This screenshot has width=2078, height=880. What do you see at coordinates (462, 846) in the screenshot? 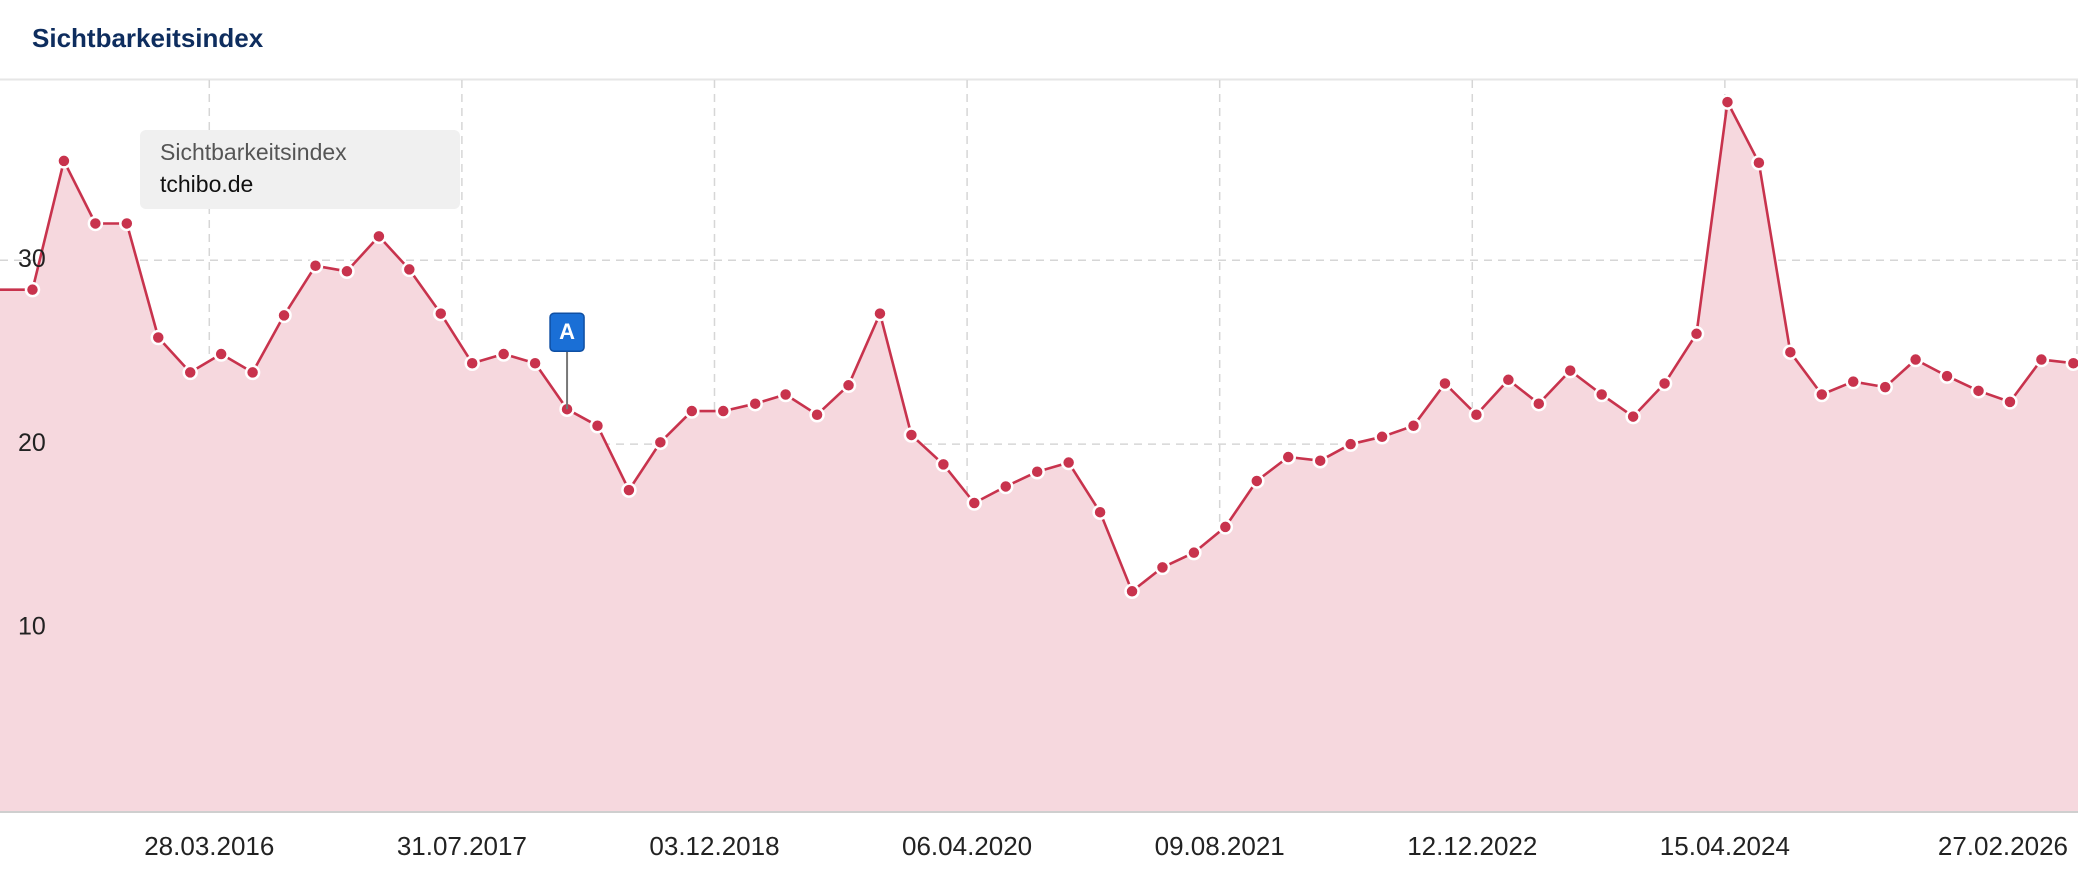
I see `x-tick-label: 31.07.2017` at bounding box center [462, 846].